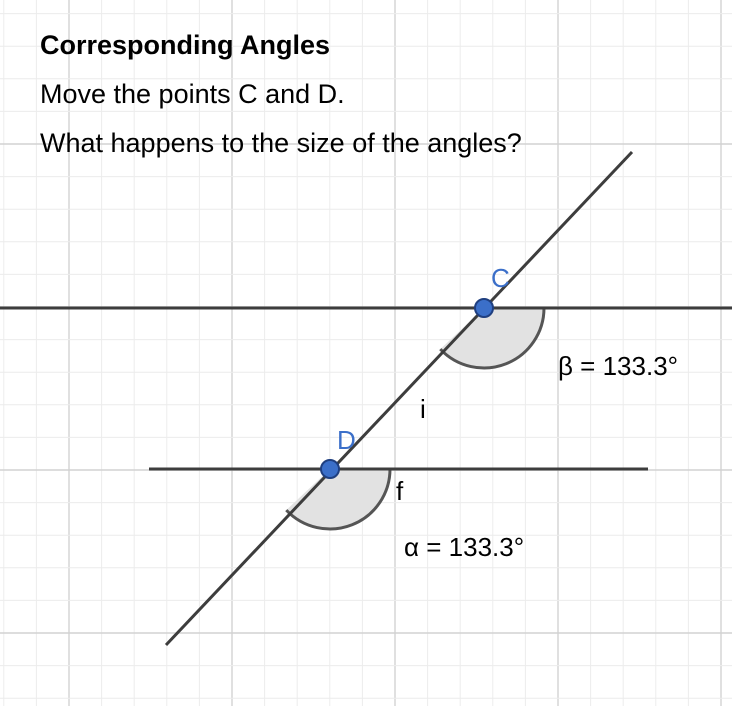 The height and width of the screenshot is (706, 732). I want to click on prompt-title: Corresponding Angles, so click(185, 45).